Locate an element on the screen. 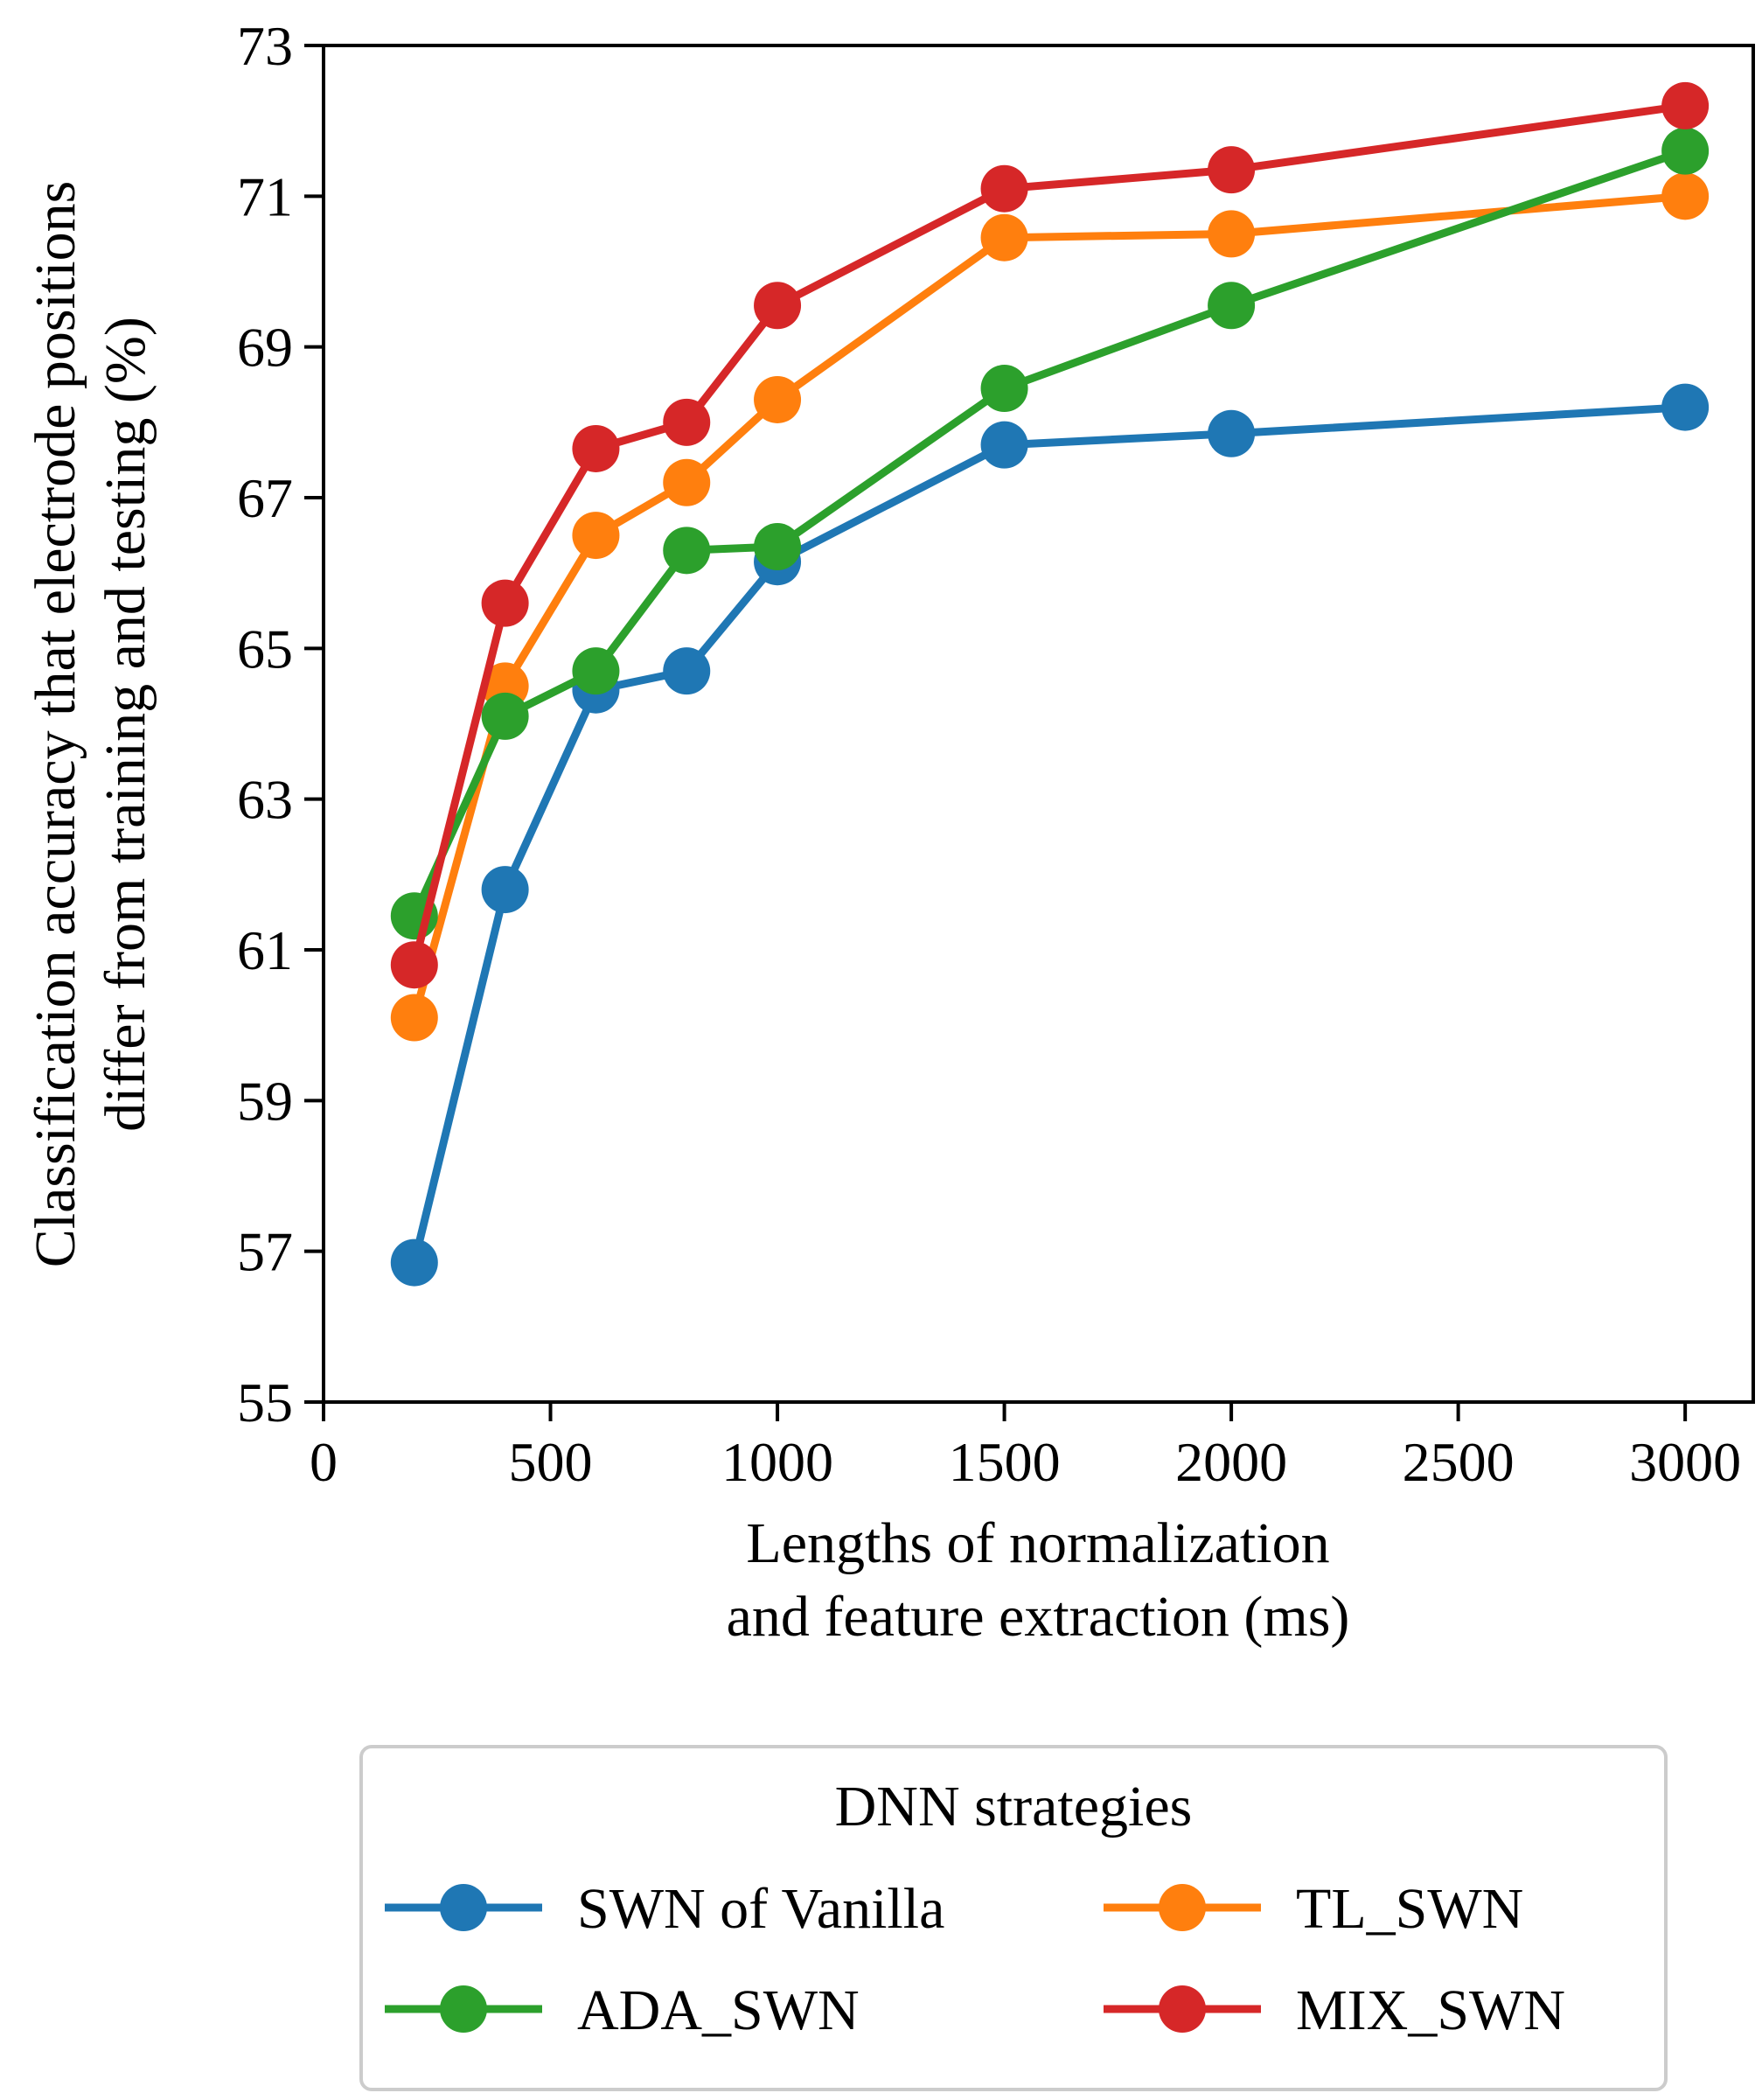  legend-frame is located at coordinates (1013, 1918).